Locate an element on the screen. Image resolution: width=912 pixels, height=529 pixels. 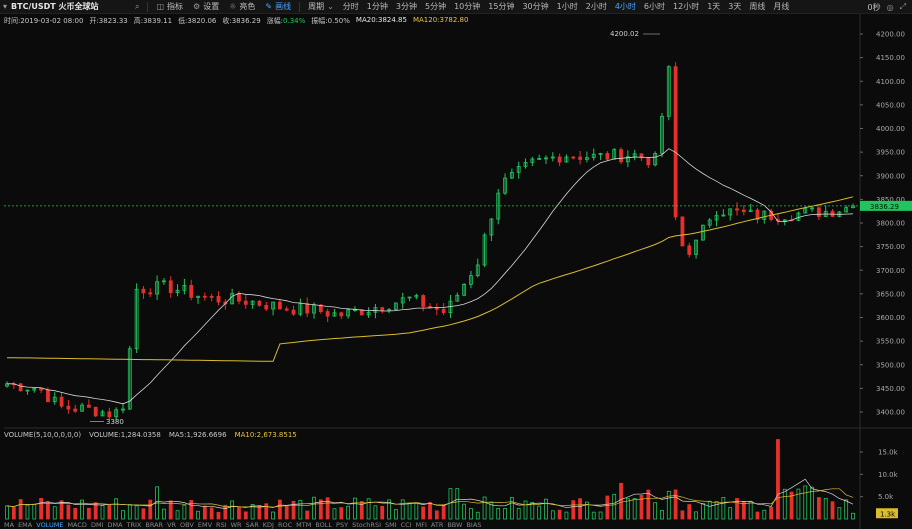
volume-ma10-line is located at coordinates (430, 498).